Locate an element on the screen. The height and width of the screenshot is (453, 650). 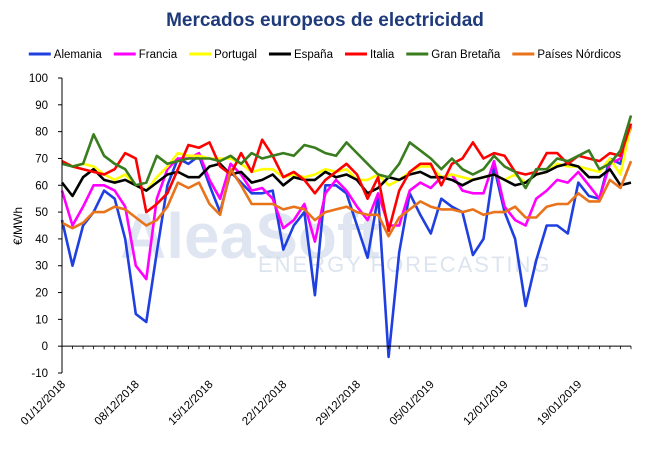
x-tick-label: 19/01/2019 is located at coordinates (559, 403).